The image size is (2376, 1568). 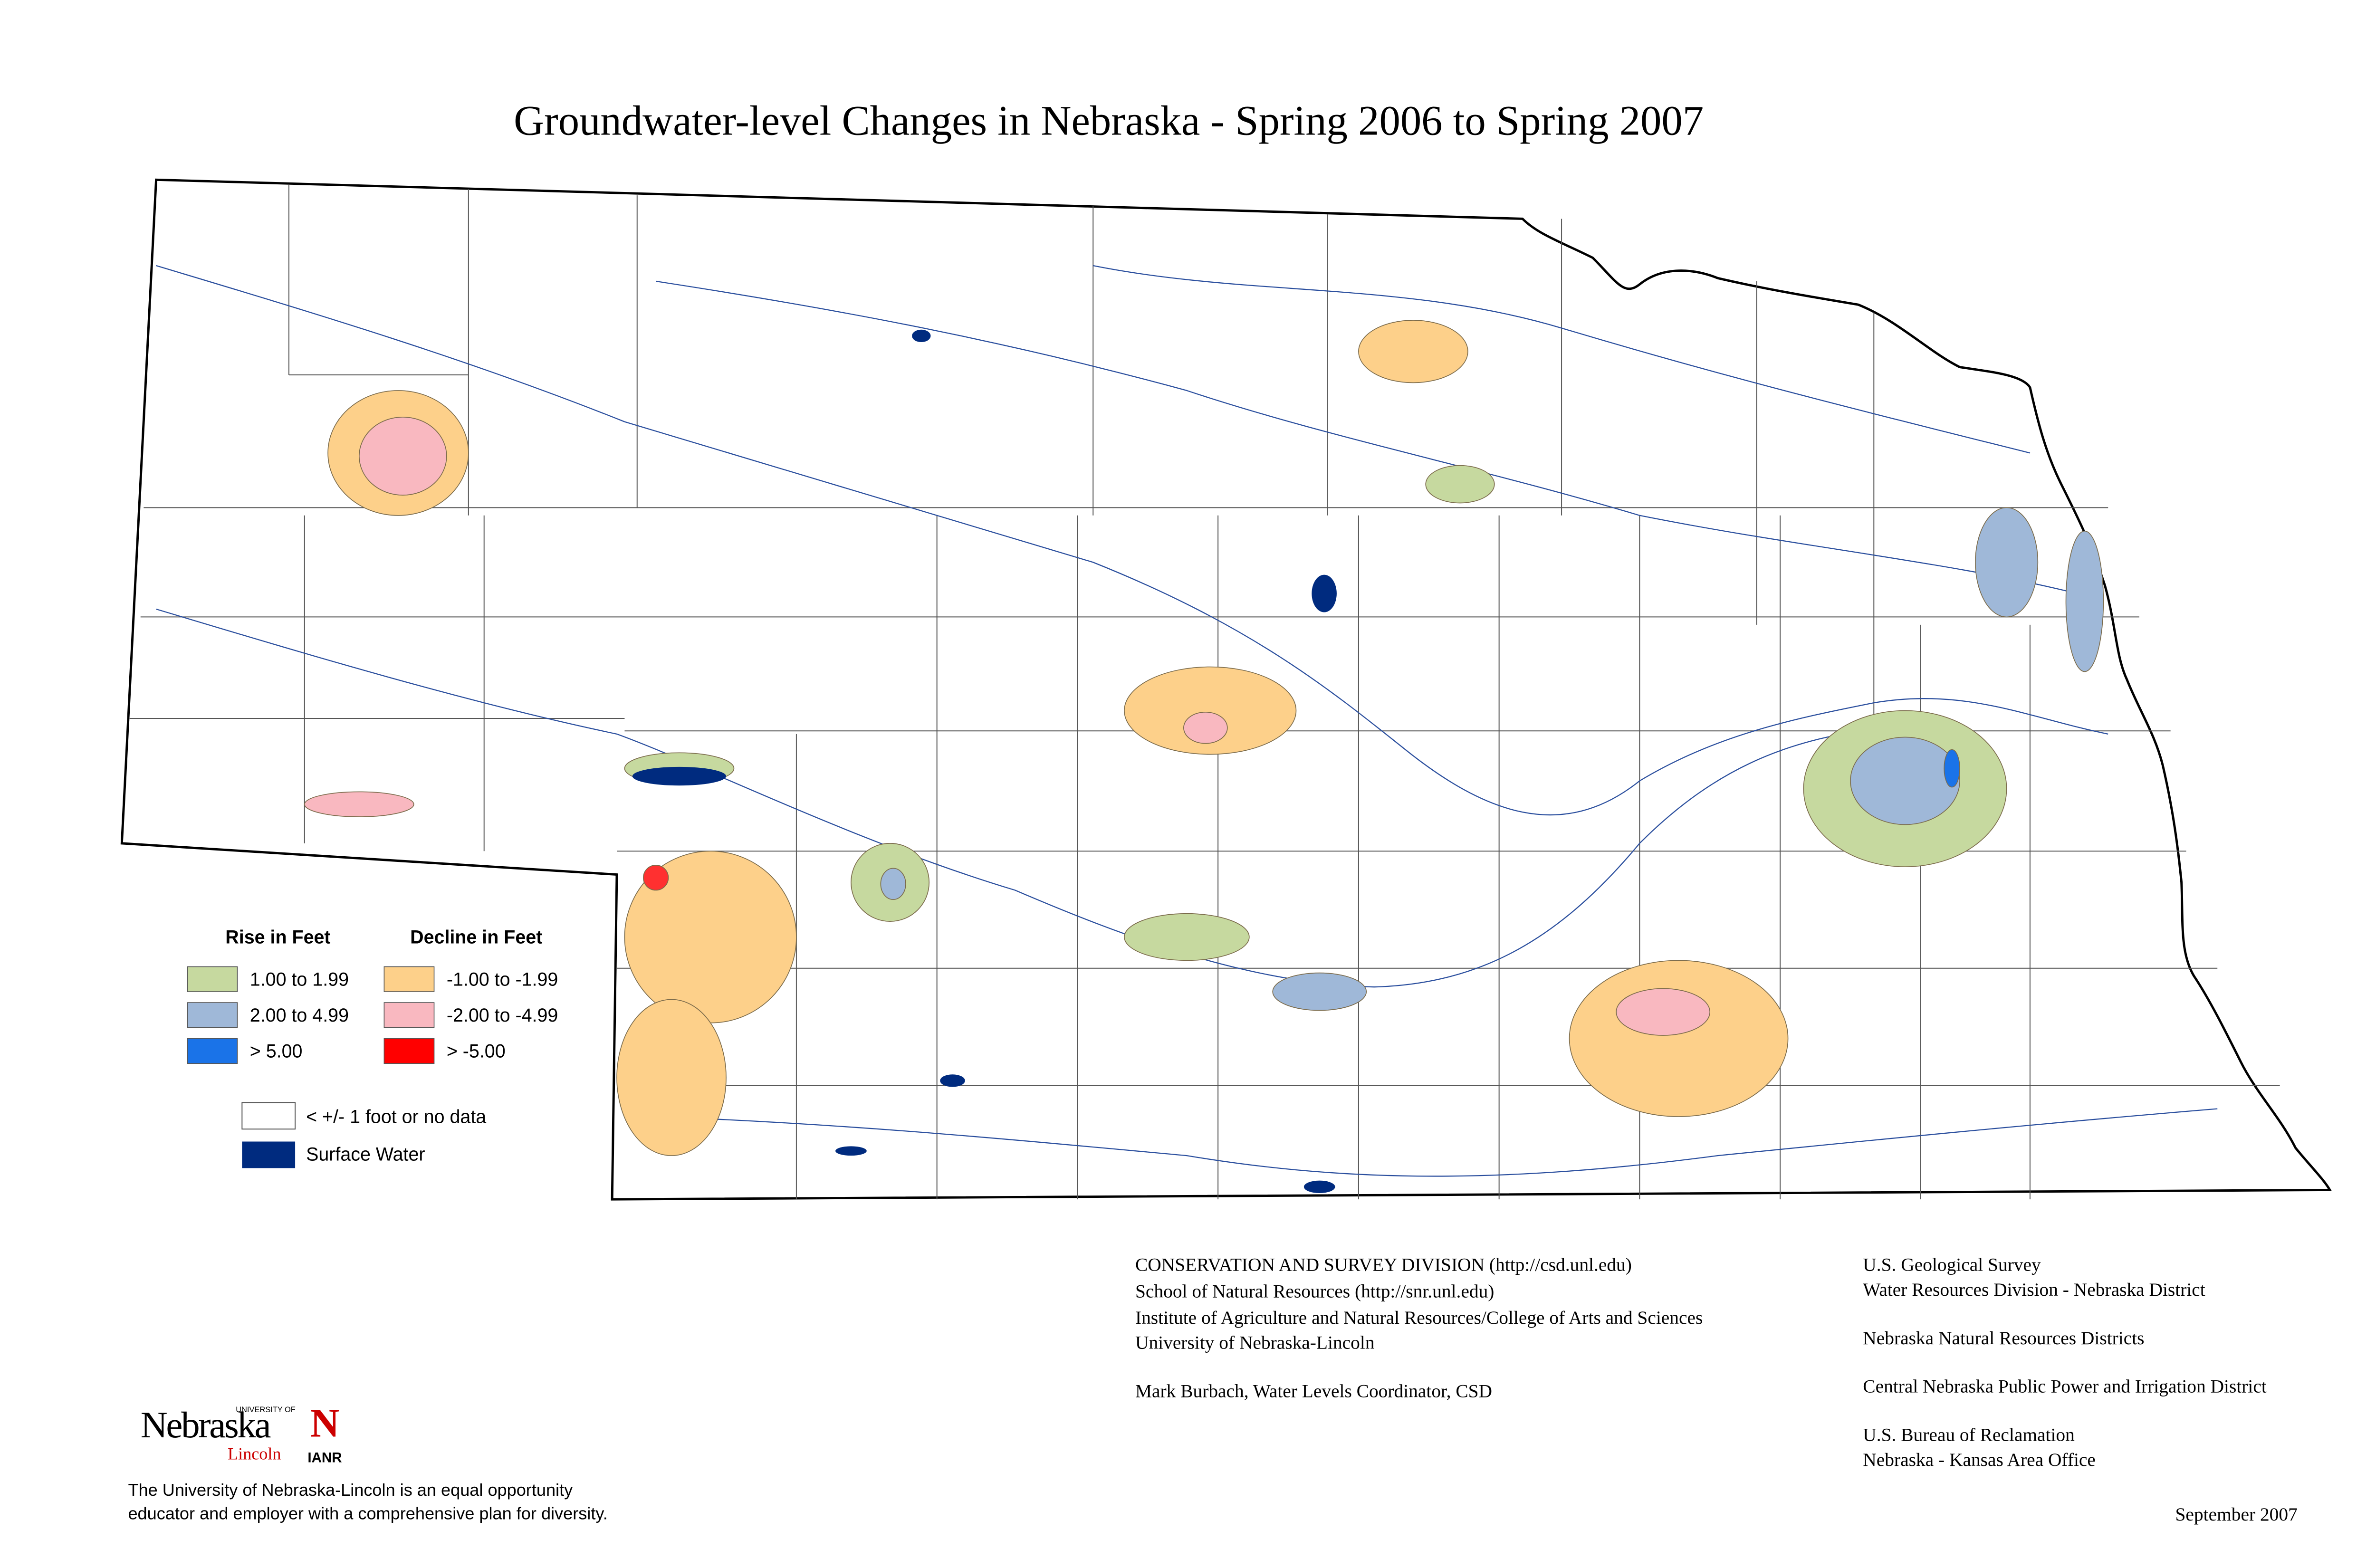 What do you see at coordinates (1979, 1459) in the screenshot?
I see `contributor: Nebraska - Kansas Area Office` at bounding box center [1979, 1459].